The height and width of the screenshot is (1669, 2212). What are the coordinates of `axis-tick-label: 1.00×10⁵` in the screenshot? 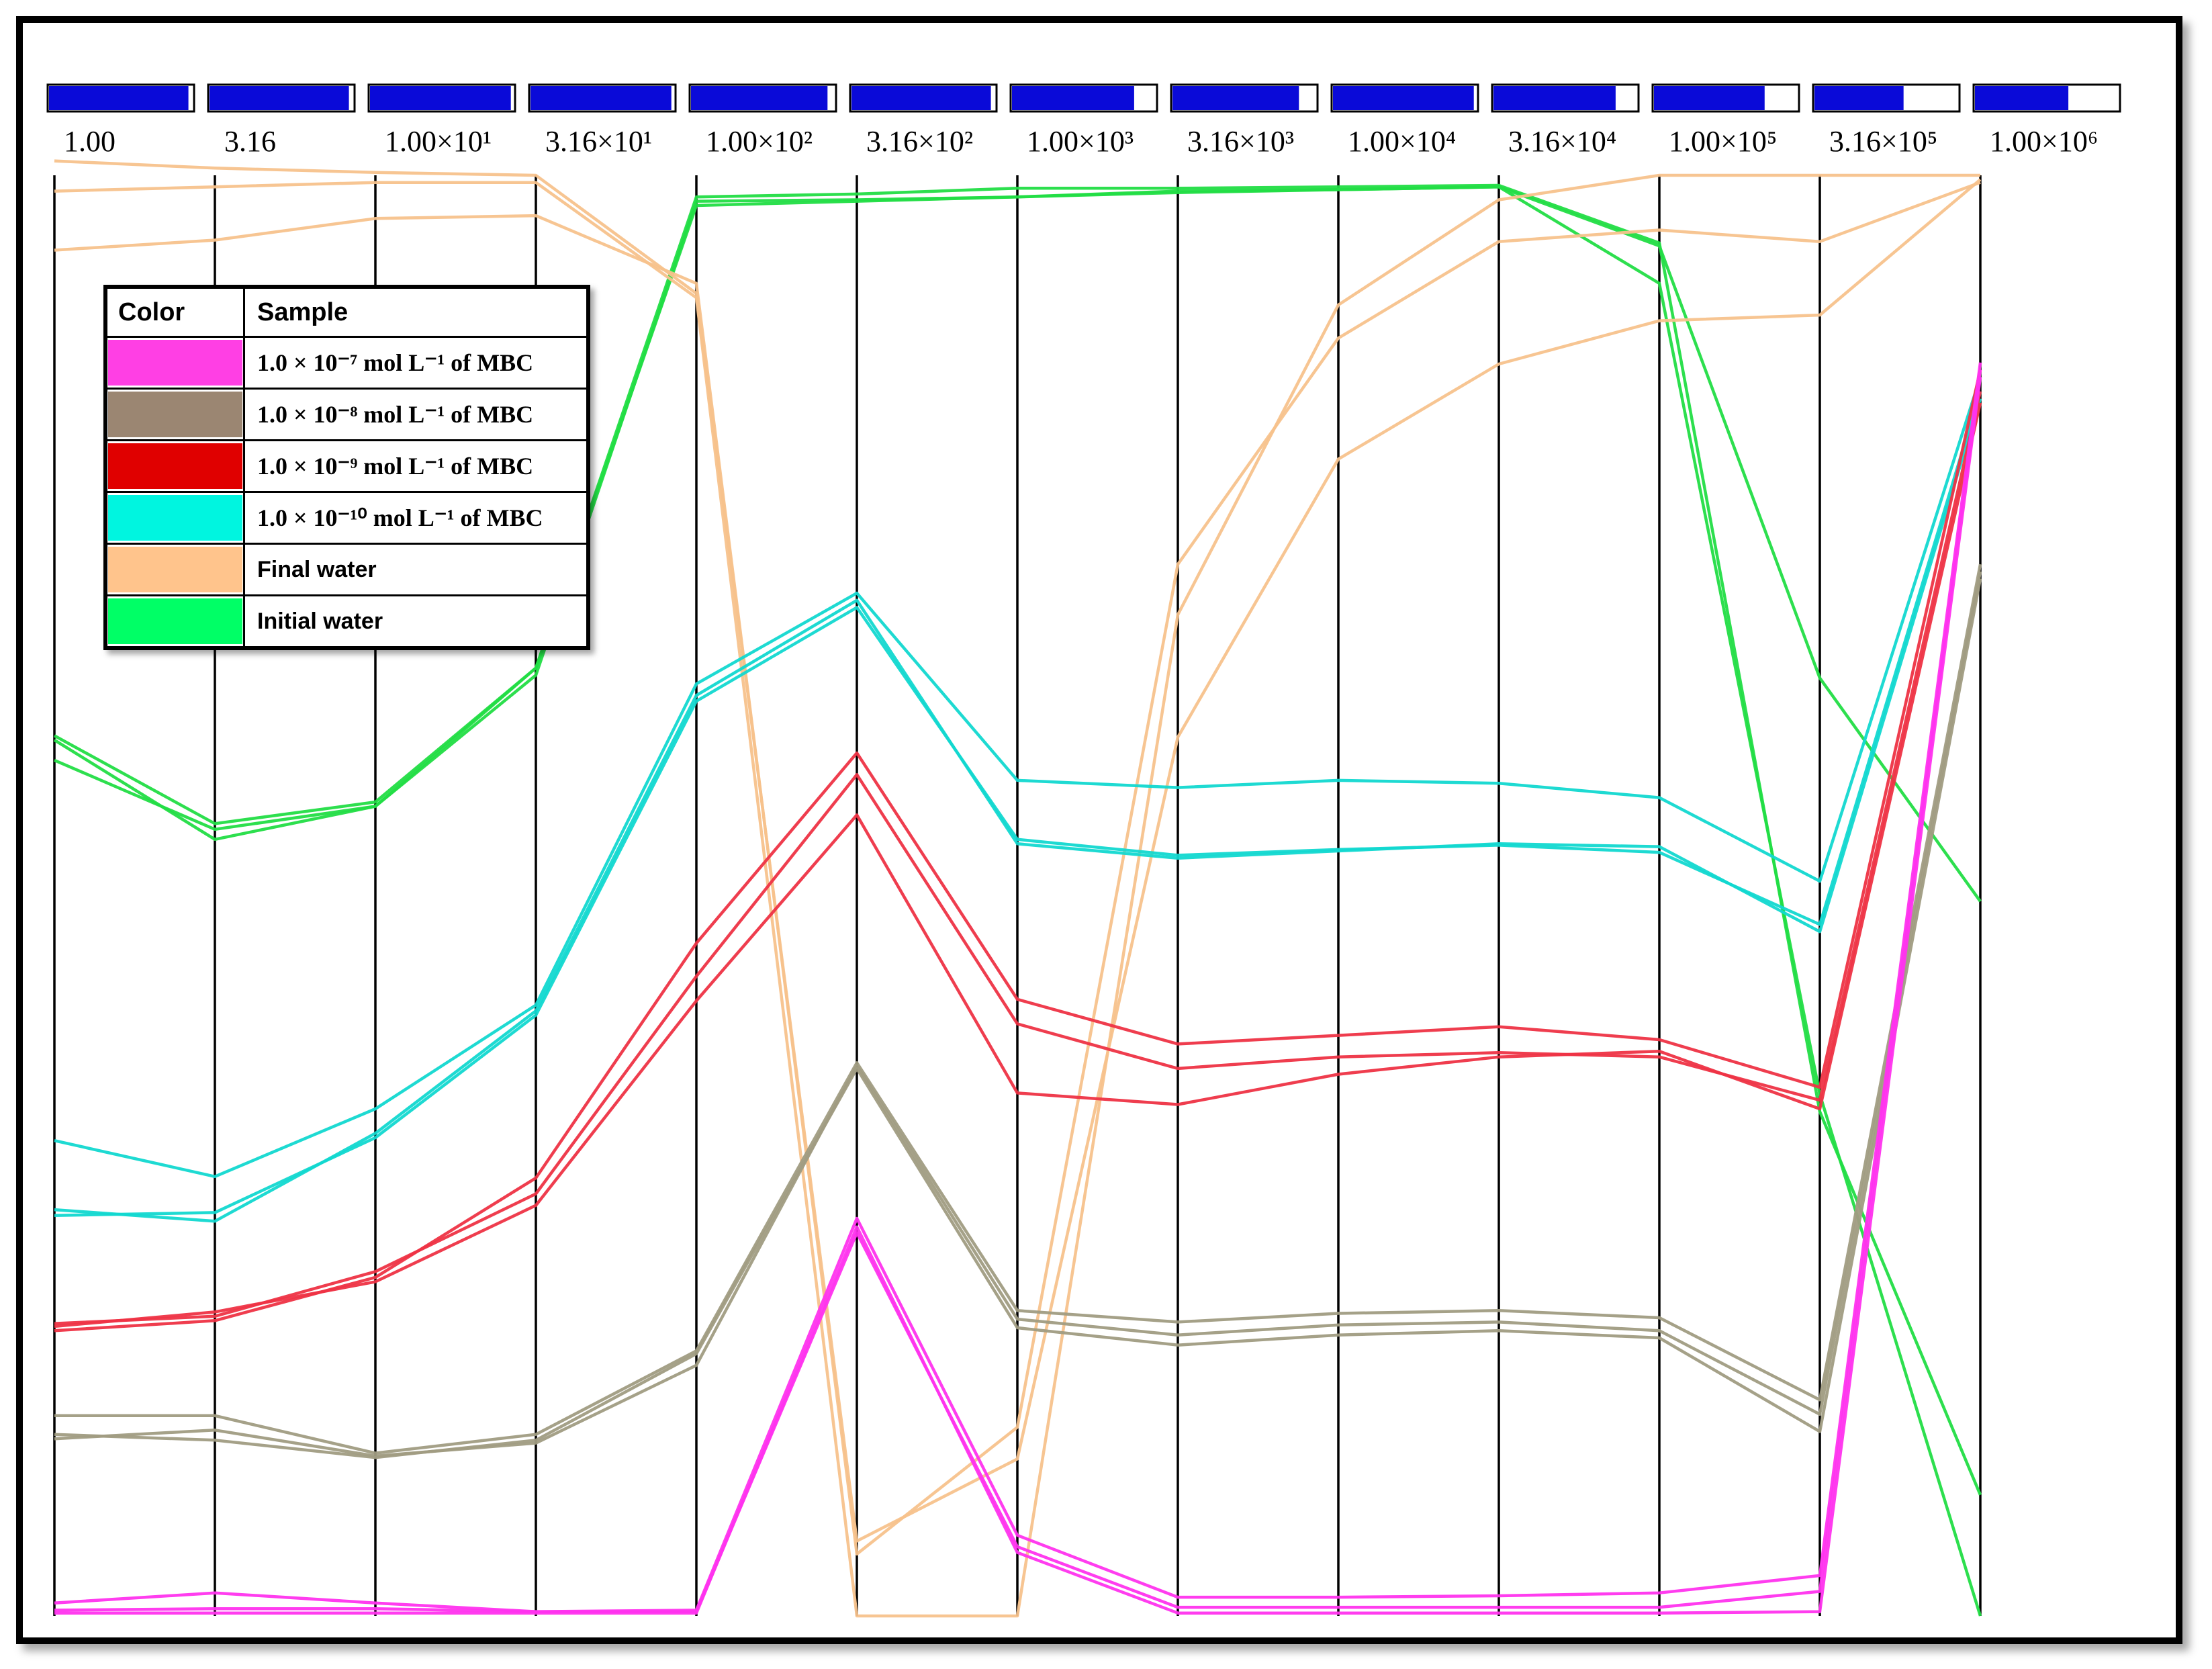 It's located at (1723, 141).